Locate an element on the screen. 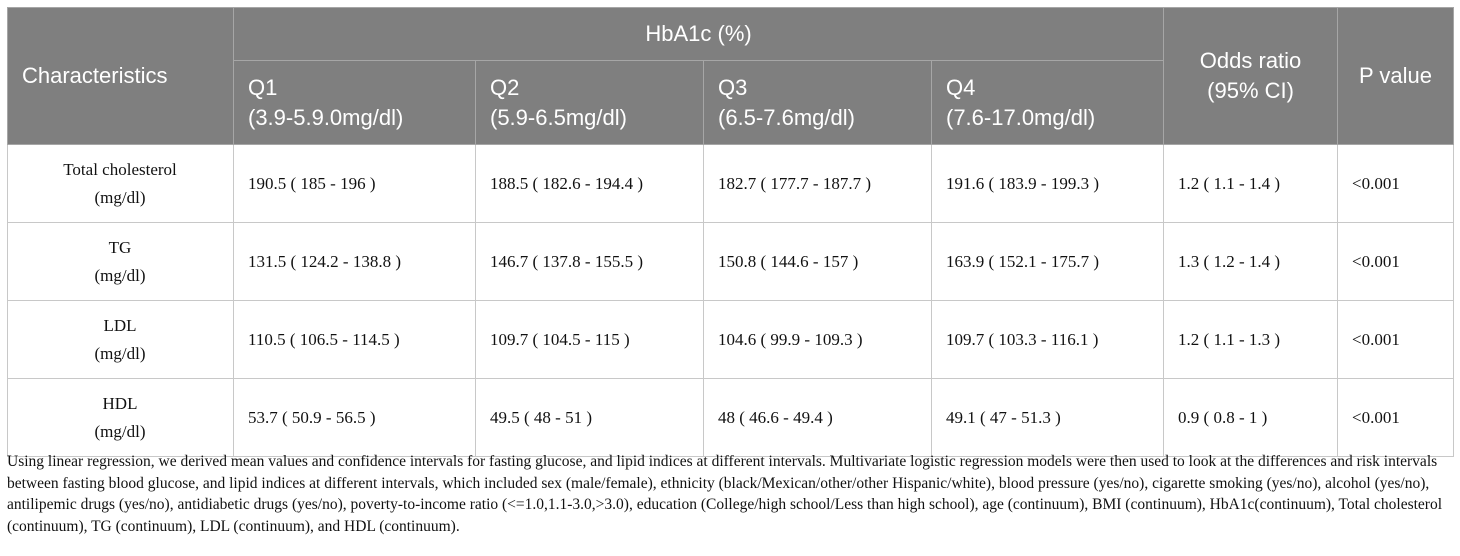  cell-q4: 163.9 ( 152.1 - 175.7 ) is located at coordinates (1047, 261).